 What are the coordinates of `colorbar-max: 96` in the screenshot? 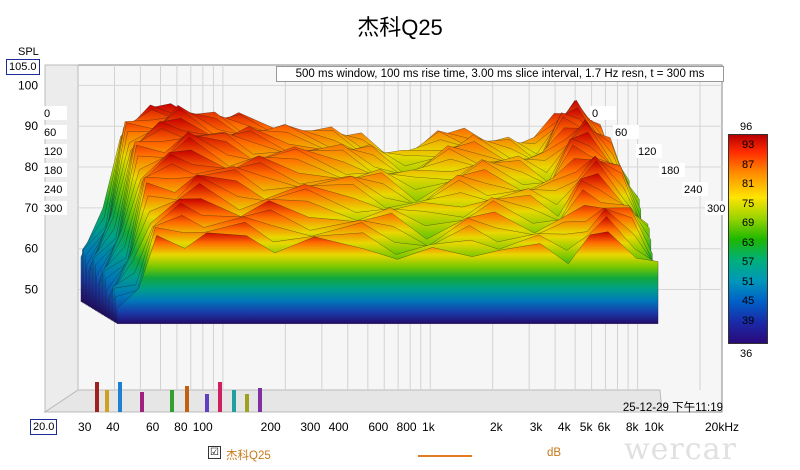 It's located at (746, 127).